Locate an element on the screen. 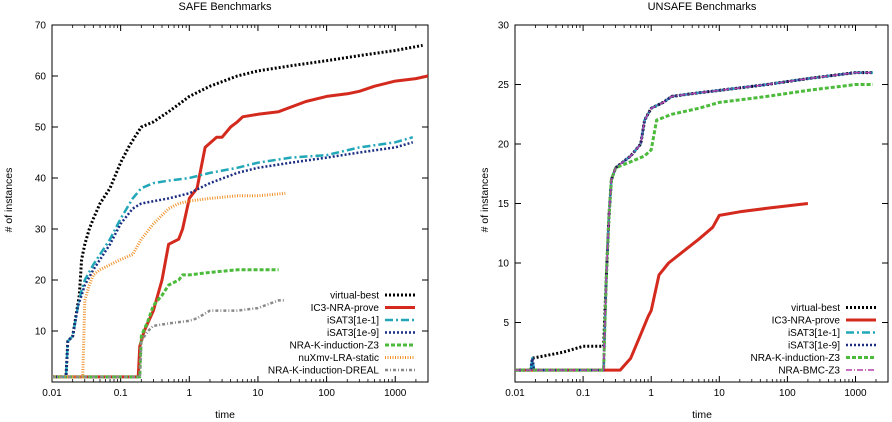  legend-label: NRA-BMC-Z3 is located at coordinates (809, 371).